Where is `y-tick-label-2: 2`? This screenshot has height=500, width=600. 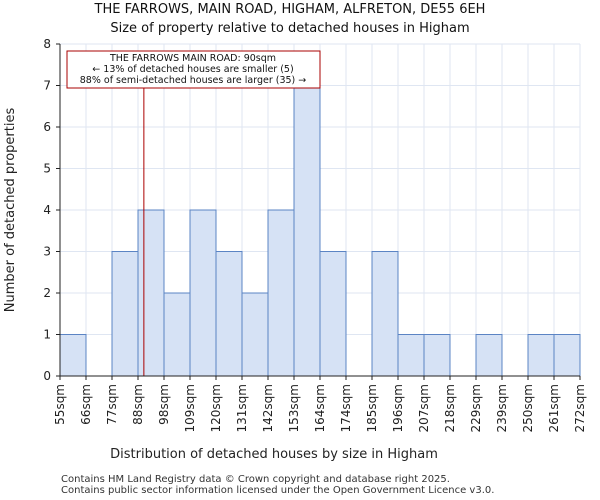
y-tick-label-2: 2 is located at coordinates (47, 293).